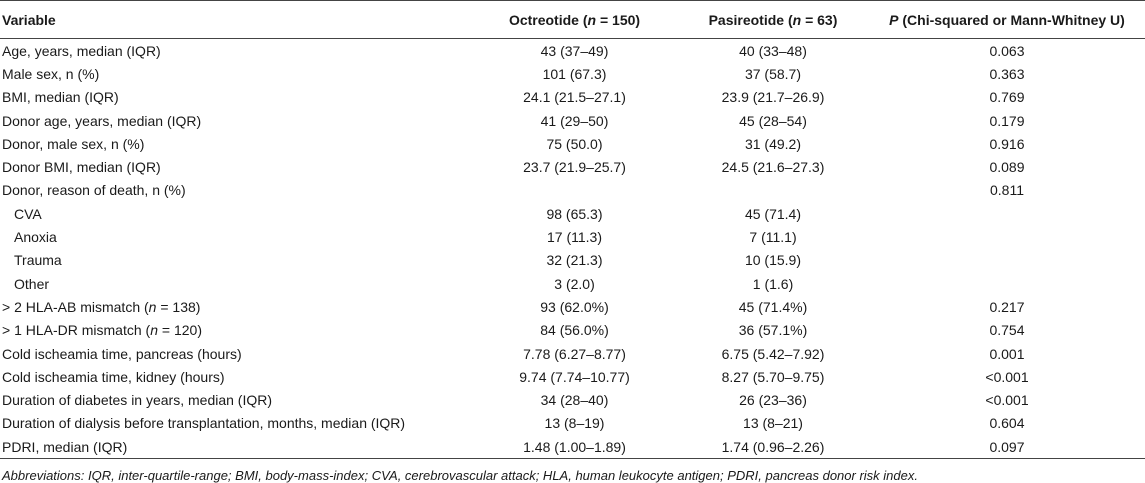  Describe the element at coordinates (81, 50) in the screenshot. I see `cell-variable: Age, years, median (IQR)` at that location.